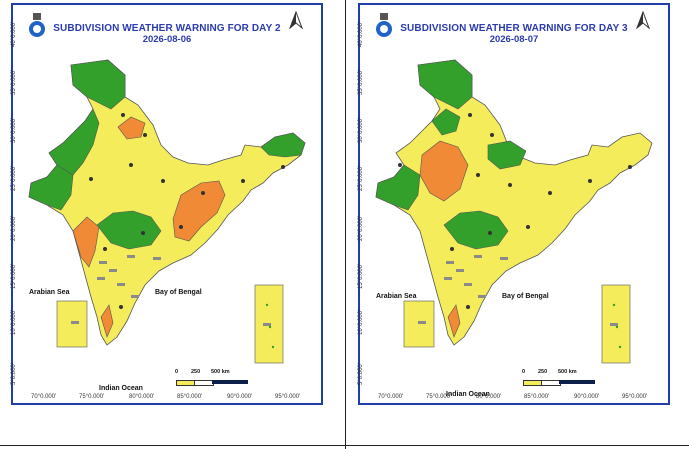 The height and width of the screenshot is (449, 689). What do you see at coordinates (167, 28) in the screenshot?
I see `panel-title: SUBDIVISION WEATHER WARNING FOR DAY 2` at bounding box center [167, 28].